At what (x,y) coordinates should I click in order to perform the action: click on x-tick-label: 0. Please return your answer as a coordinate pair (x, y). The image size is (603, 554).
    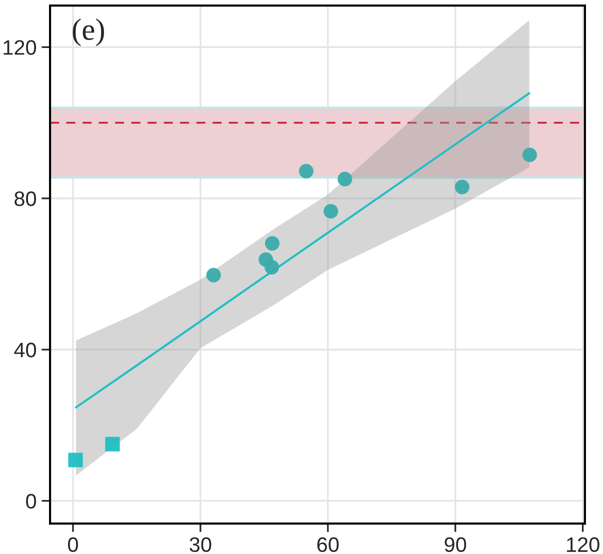
    Looking at the image, I should click on (73, 544).